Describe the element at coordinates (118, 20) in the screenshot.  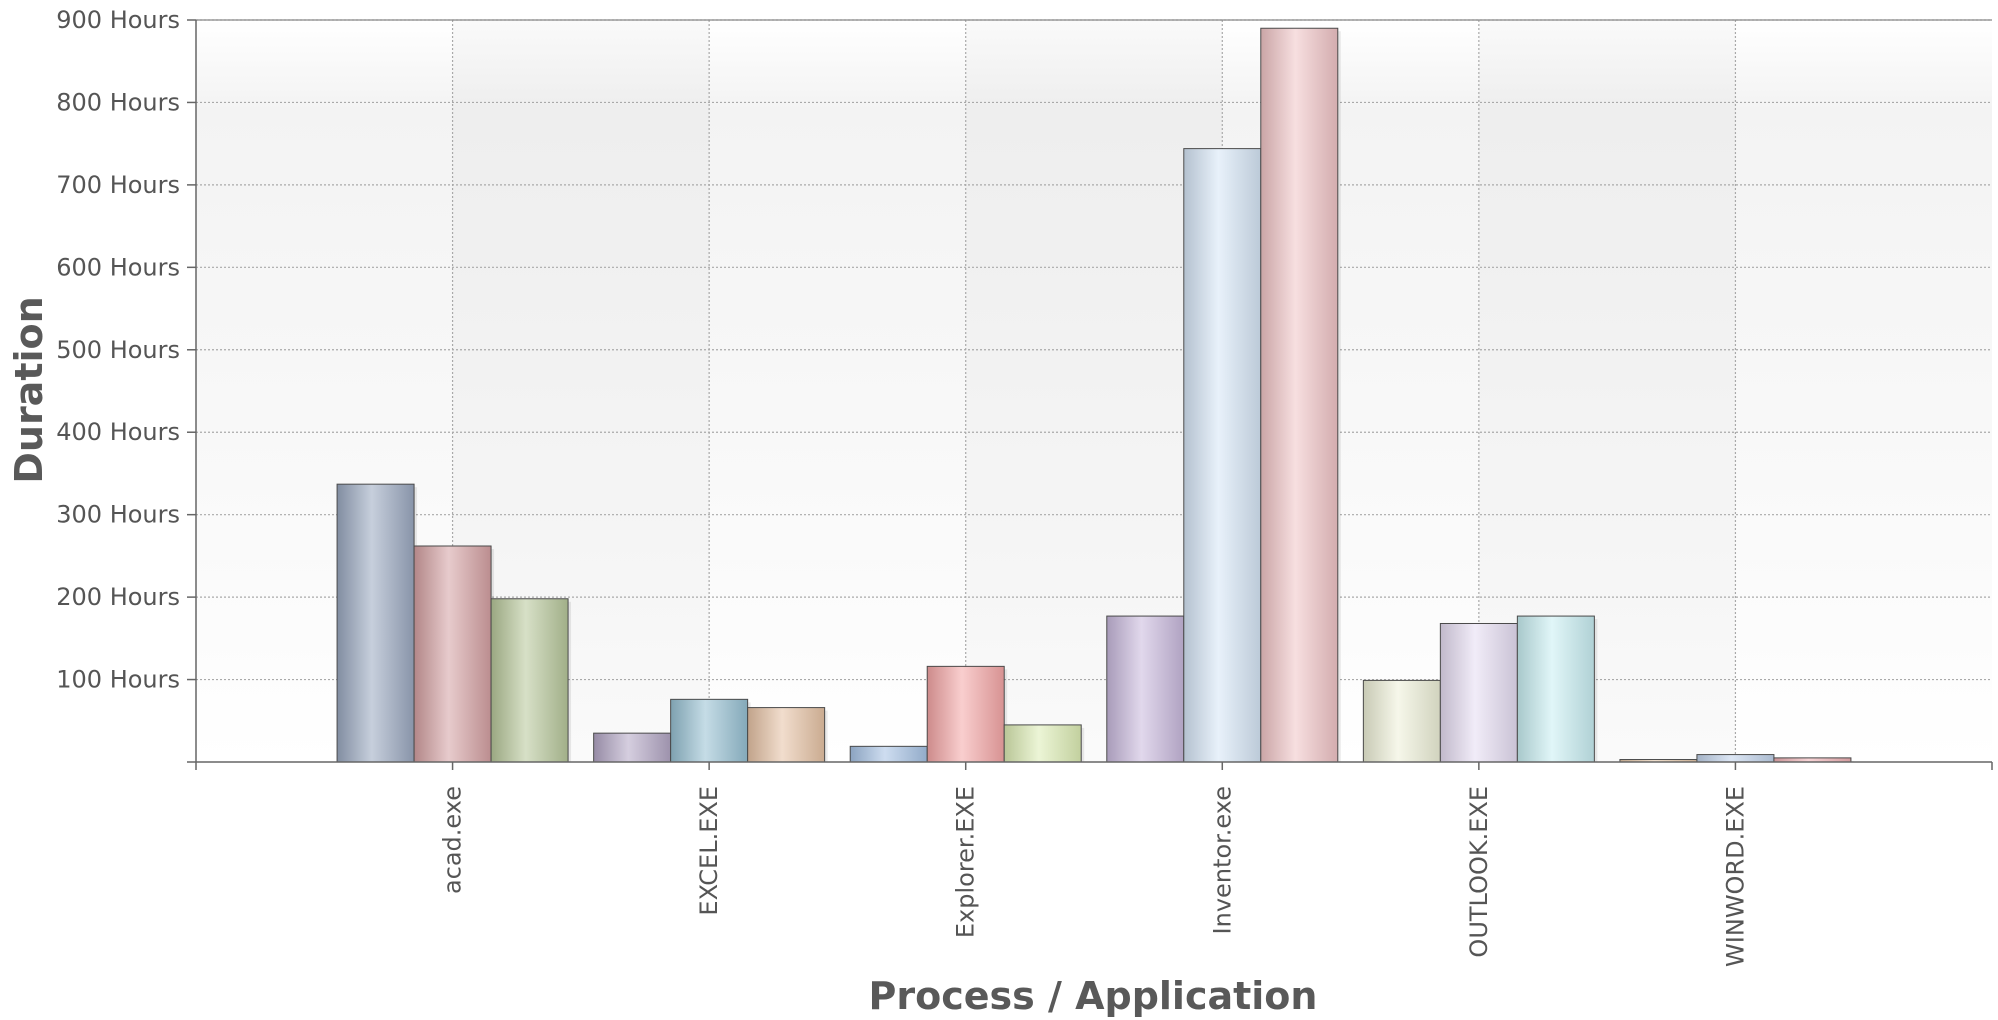
I see `y-tick-label: 900 Hours` at that location.